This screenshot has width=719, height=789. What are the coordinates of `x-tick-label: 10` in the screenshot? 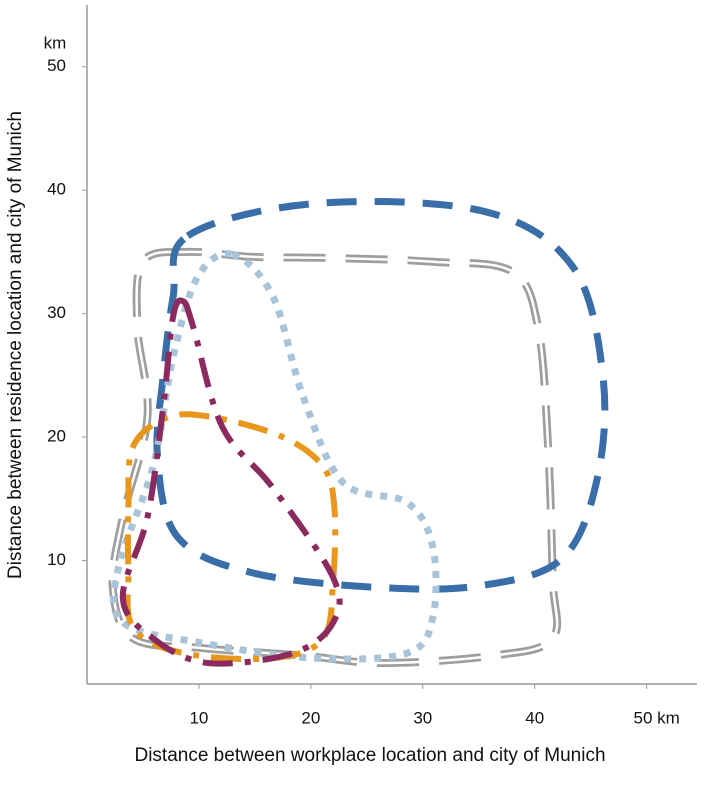 It's located at (198, 717).